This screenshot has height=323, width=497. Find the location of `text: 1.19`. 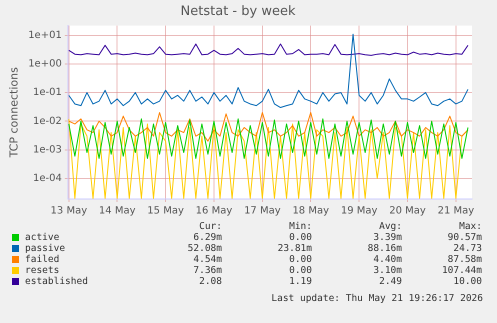

text: 1.19 is located at coordinates (300, 281).